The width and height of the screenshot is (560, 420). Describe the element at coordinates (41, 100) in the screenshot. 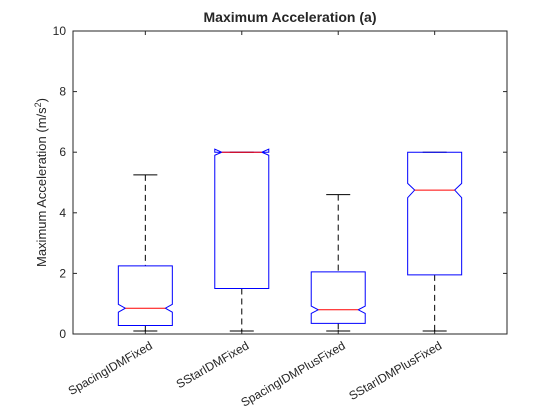

I see `y-axis-label-close: )` at that location.